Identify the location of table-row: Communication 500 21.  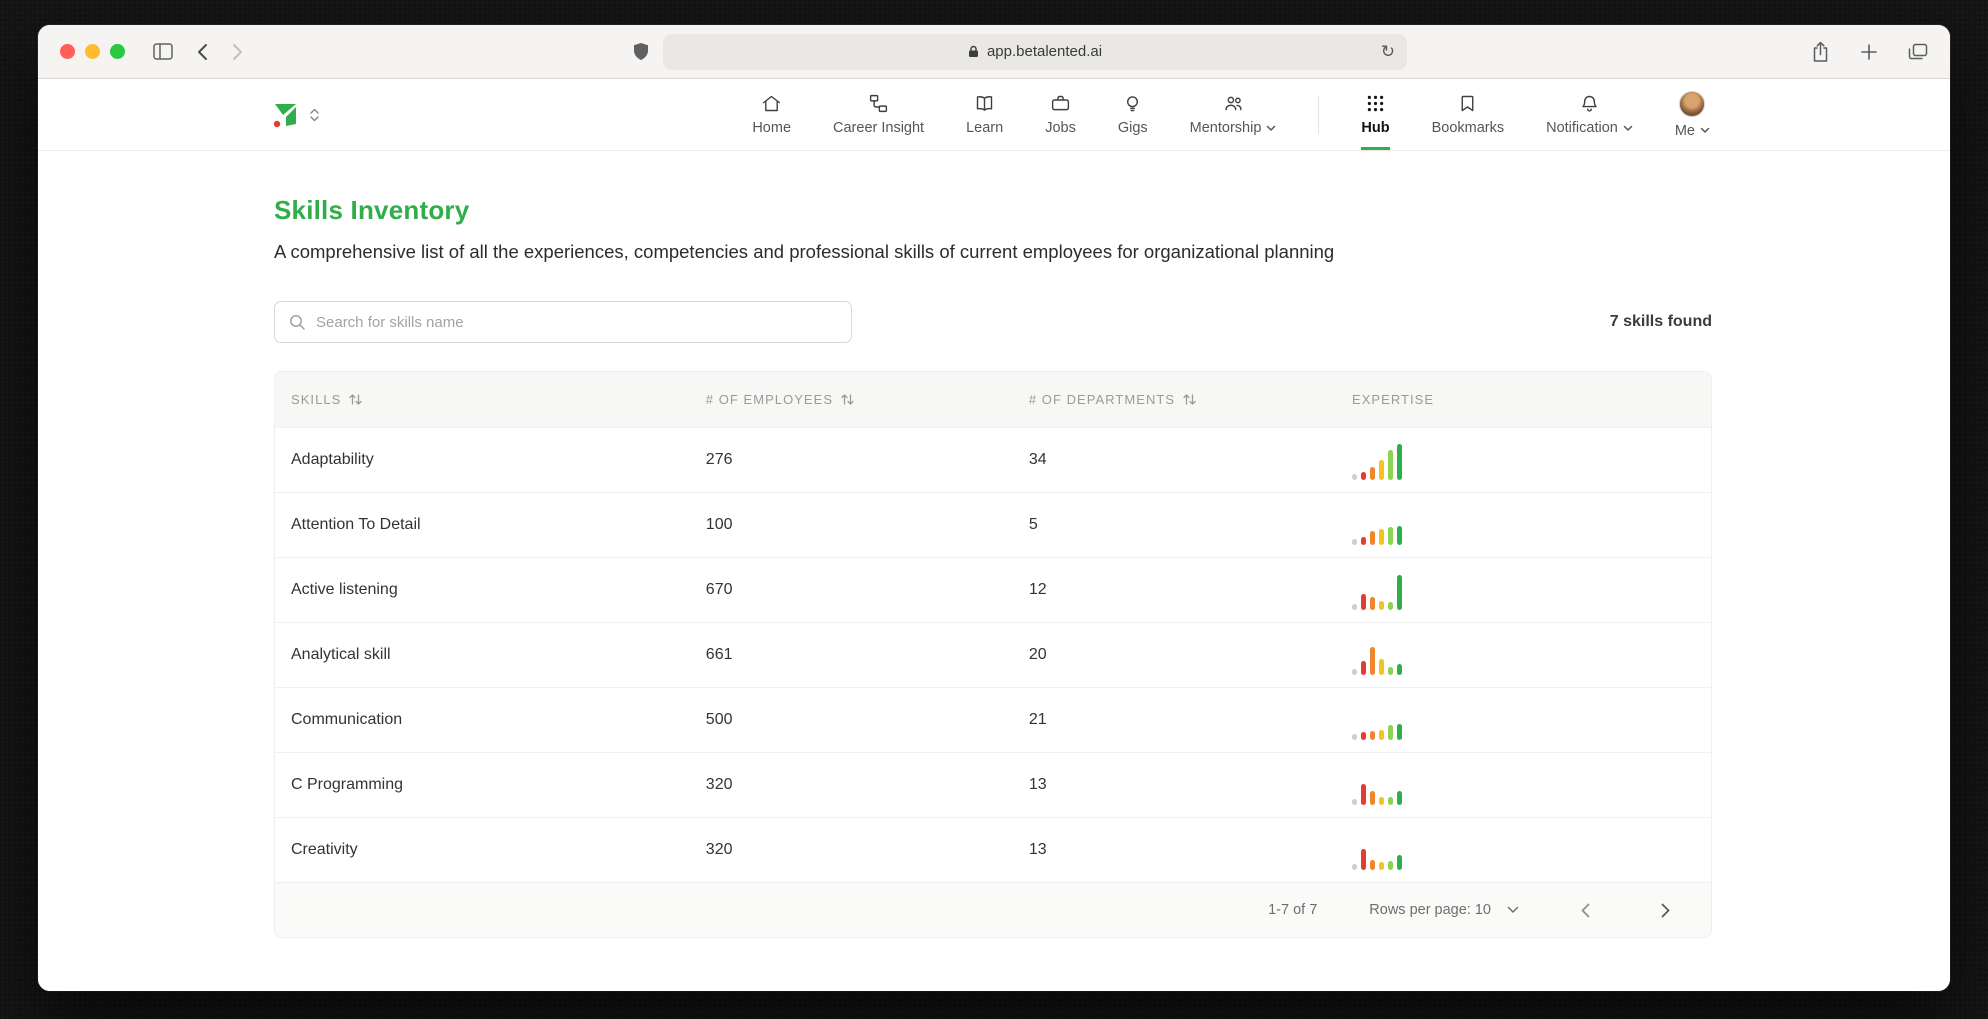
(993, 719).